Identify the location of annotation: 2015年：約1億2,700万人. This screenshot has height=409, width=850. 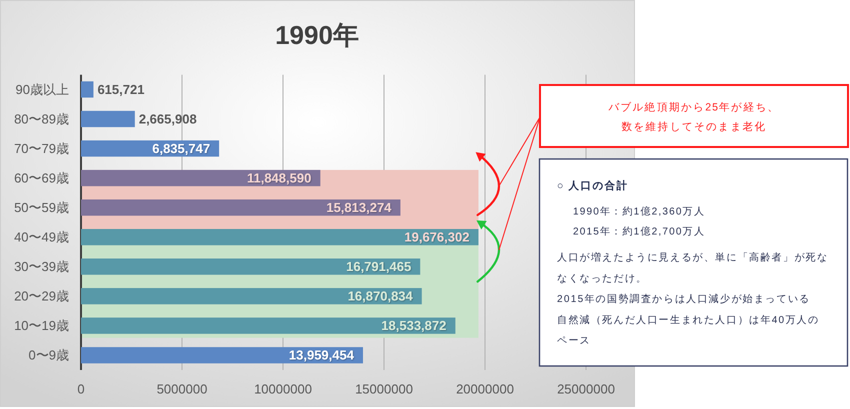
(639, 232).